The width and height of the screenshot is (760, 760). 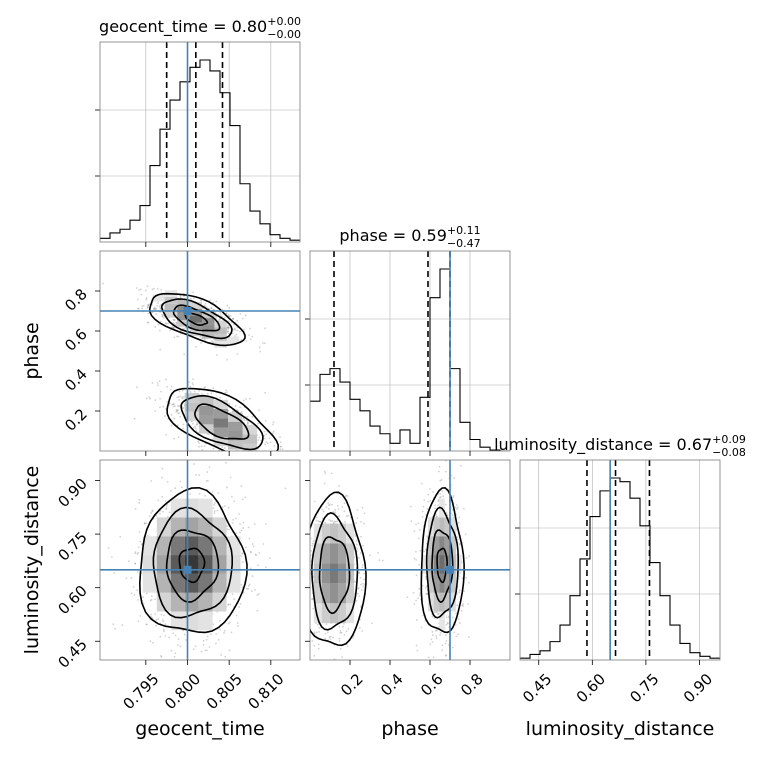 I want to click on x-tick-label: 0.805, so click(x=224, y=691).